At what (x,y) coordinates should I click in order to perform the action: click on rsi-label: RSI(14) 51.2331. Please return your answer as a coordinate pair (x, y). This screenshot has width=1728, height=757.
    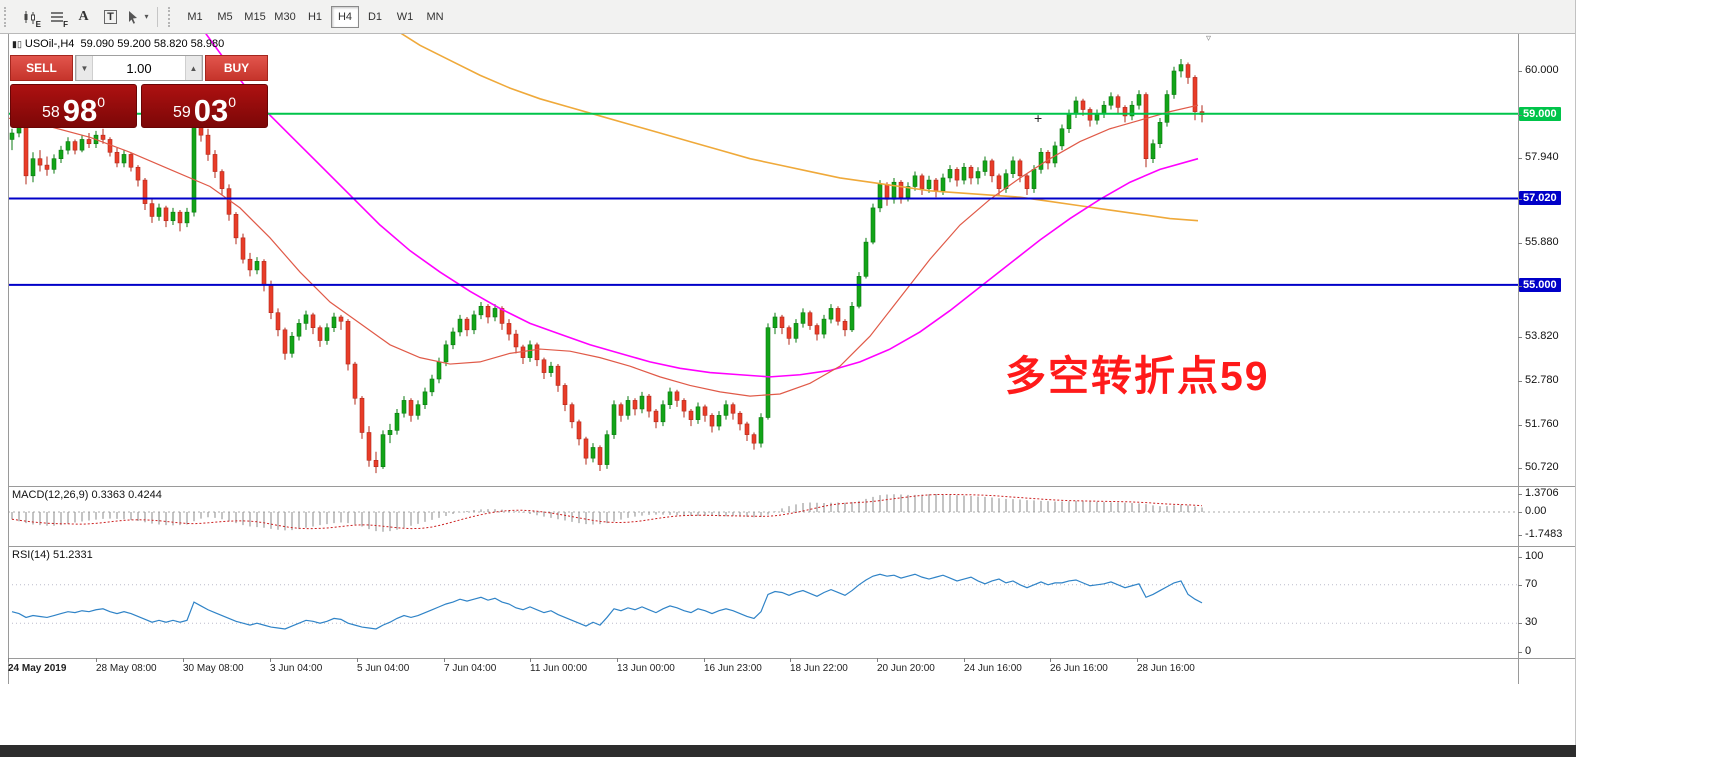
    Looking at the image, I should click on (52, 555).